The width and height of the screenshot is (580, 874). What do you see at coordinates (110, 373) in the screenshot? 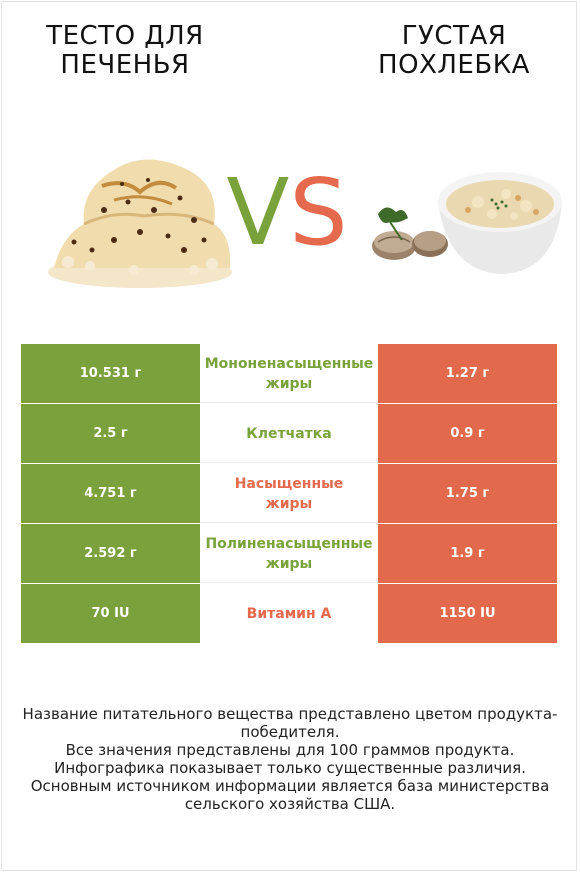
I see `left-value: 10.531 г` at bounding box center [110, 373].